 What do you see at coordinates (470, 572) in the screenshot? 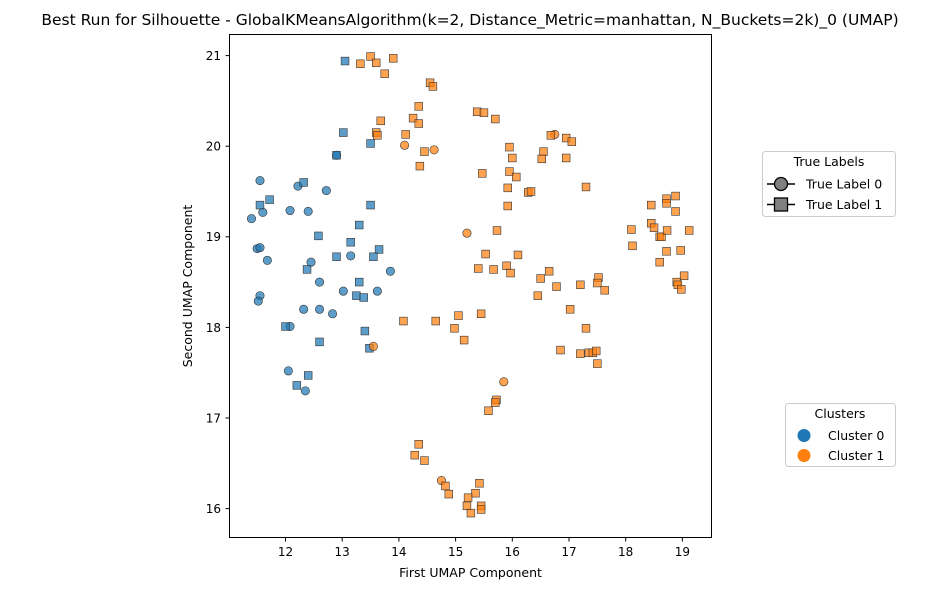
I see `x-axis-label: First UMAP Component` at bounding box center [470, 572].